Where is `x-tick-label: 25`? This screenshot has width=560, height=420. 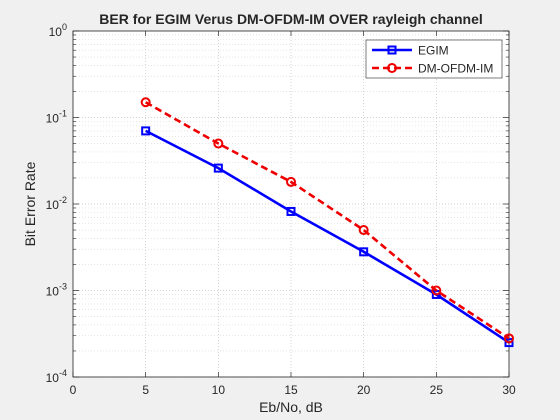
x-tick-label: 25 is located at coordinates (437, 390).